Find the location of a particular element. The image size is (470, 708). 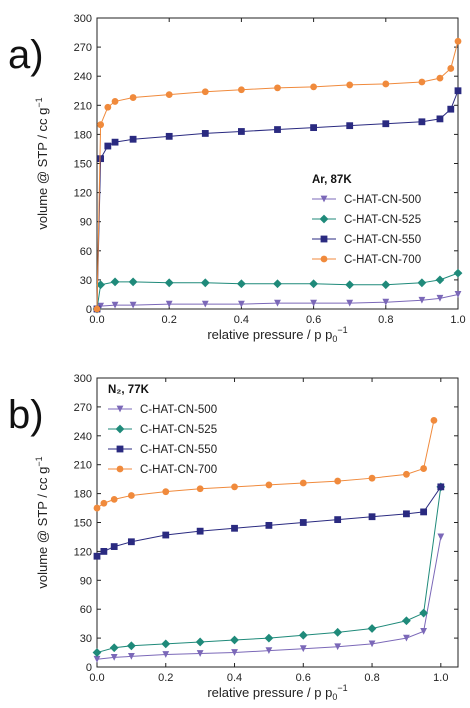

series-line is located at coordinates (269, 521).